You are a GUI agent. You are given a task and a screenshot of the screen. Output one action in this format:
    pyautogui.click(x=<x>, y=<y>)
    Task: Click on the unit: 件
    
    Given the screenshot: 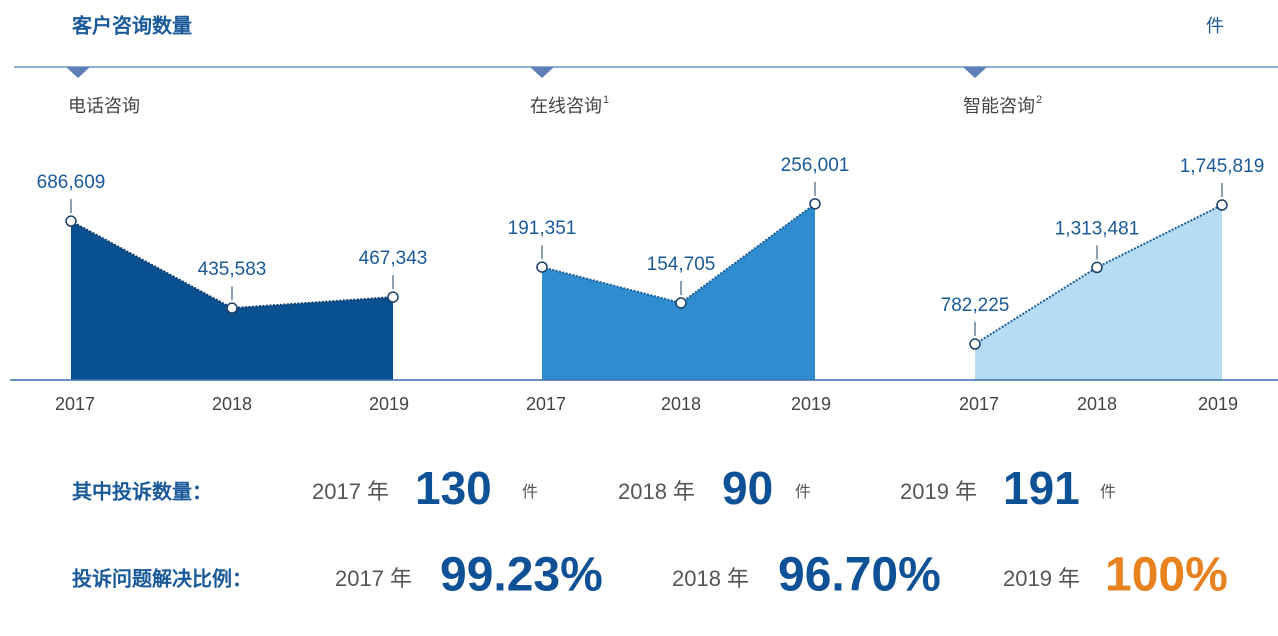 What is the action you would take?
    pyautogui.click(x=1215, y=26)
    